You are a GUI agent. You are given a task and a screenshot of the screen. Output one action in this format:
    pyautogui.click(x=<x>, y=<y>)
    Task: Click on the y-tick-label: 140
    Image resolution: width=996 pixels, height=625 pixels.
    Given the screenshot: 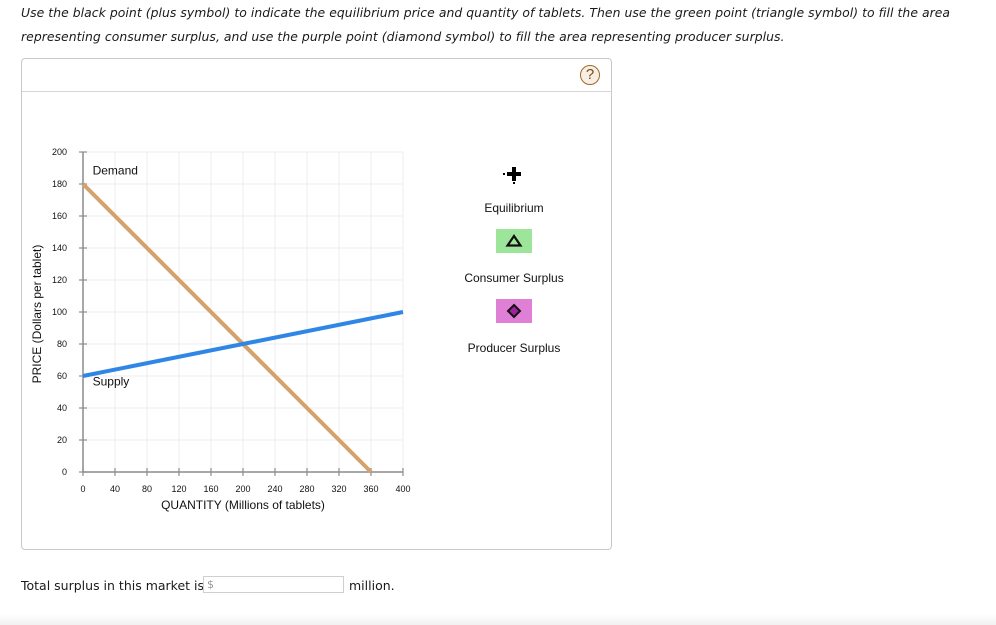 What is the action you would take?
    pyautogui.click(x=59, y=248)
    